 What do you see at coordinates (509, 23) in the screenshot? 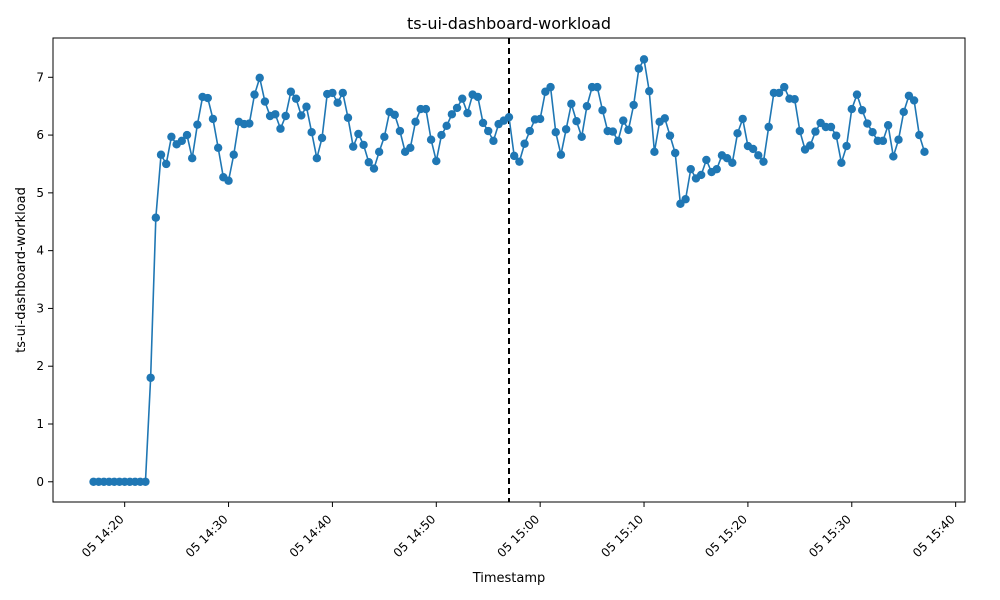
I see `chart-title: ts-ui-dashboard-workload` at bounding box center [509, 23].